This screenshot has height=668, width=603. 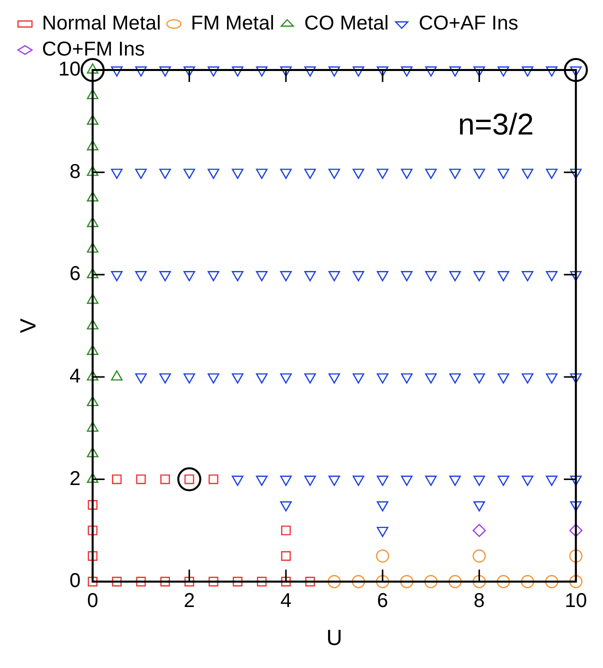 What do you see at coordinates (189, 601) in the screenshot?
I see `x-tick-label: 2` at bounding box center [189, 601].